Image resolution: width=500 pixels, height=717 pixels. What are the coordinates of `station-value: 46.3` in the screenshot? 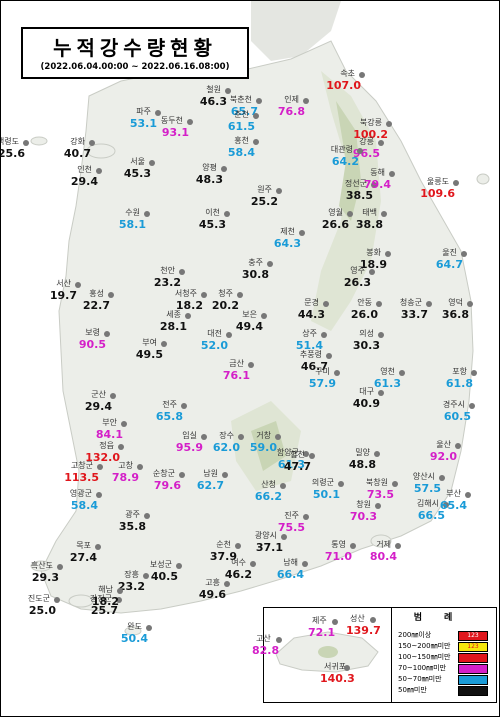 It's located at (213, 101).